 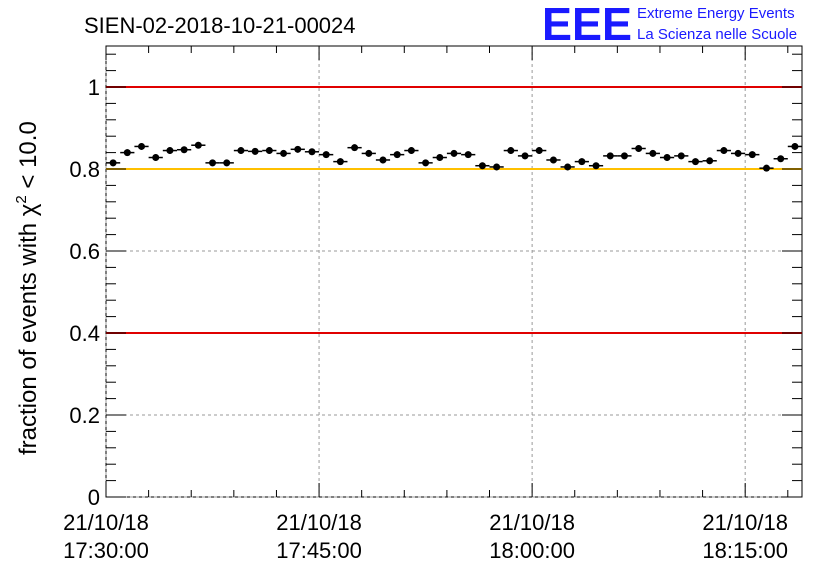 What do you see at coordinates (94, 497) in the screenshot?
I see `y-tick-label: 0` at bounding box center [94, 497].